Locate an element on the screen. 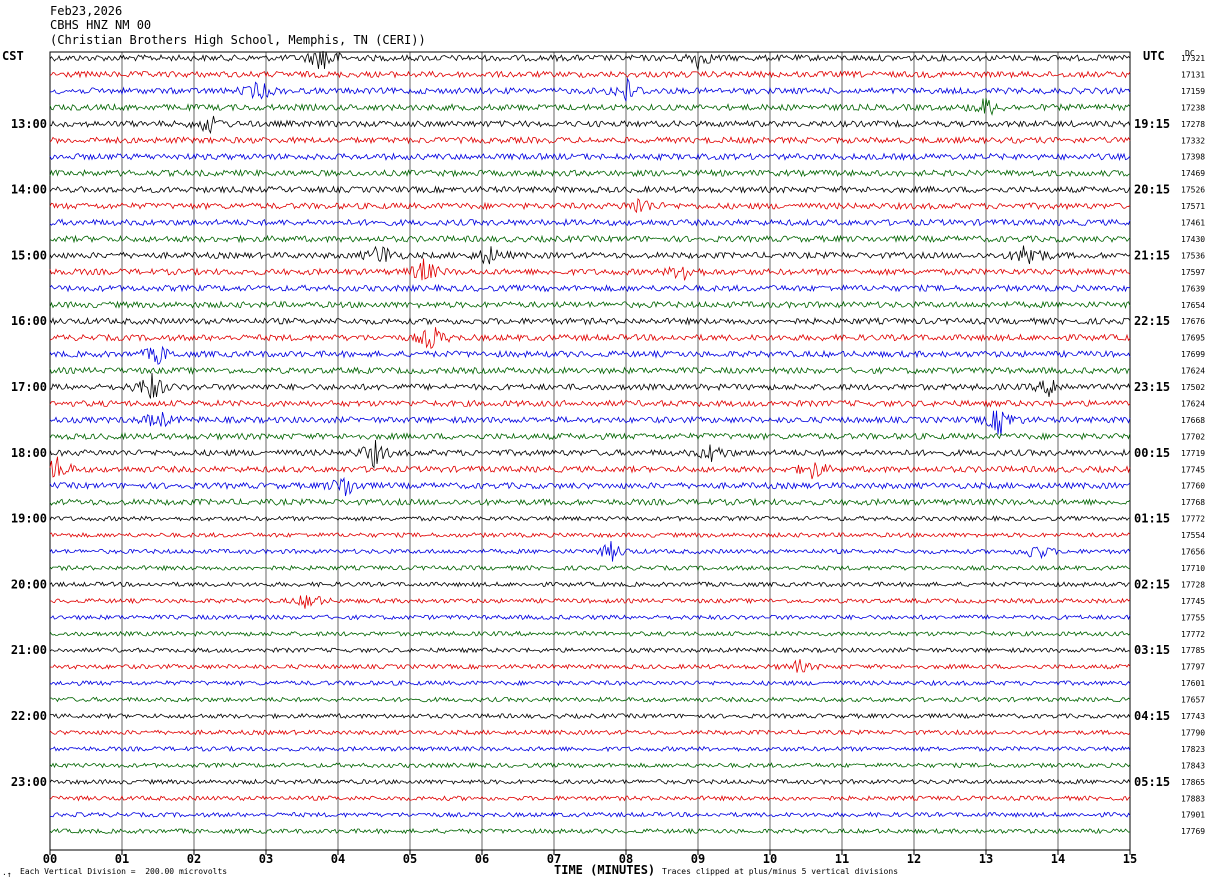 This screenshot has height=886, width=1210. dc-offset-value: 17743 is located at coordinates (1193, 716).